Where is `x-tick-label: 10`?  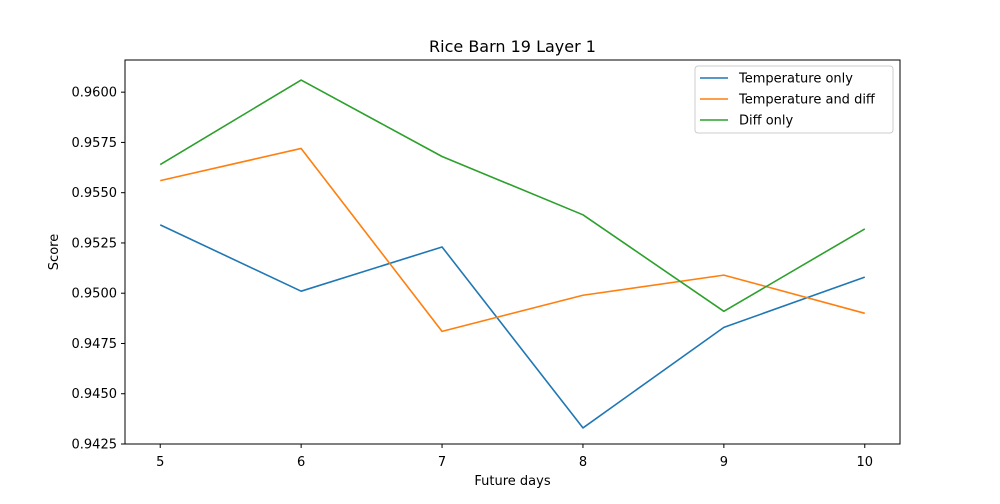
x-tick-label: 10 is located at coordinates (864, 462).